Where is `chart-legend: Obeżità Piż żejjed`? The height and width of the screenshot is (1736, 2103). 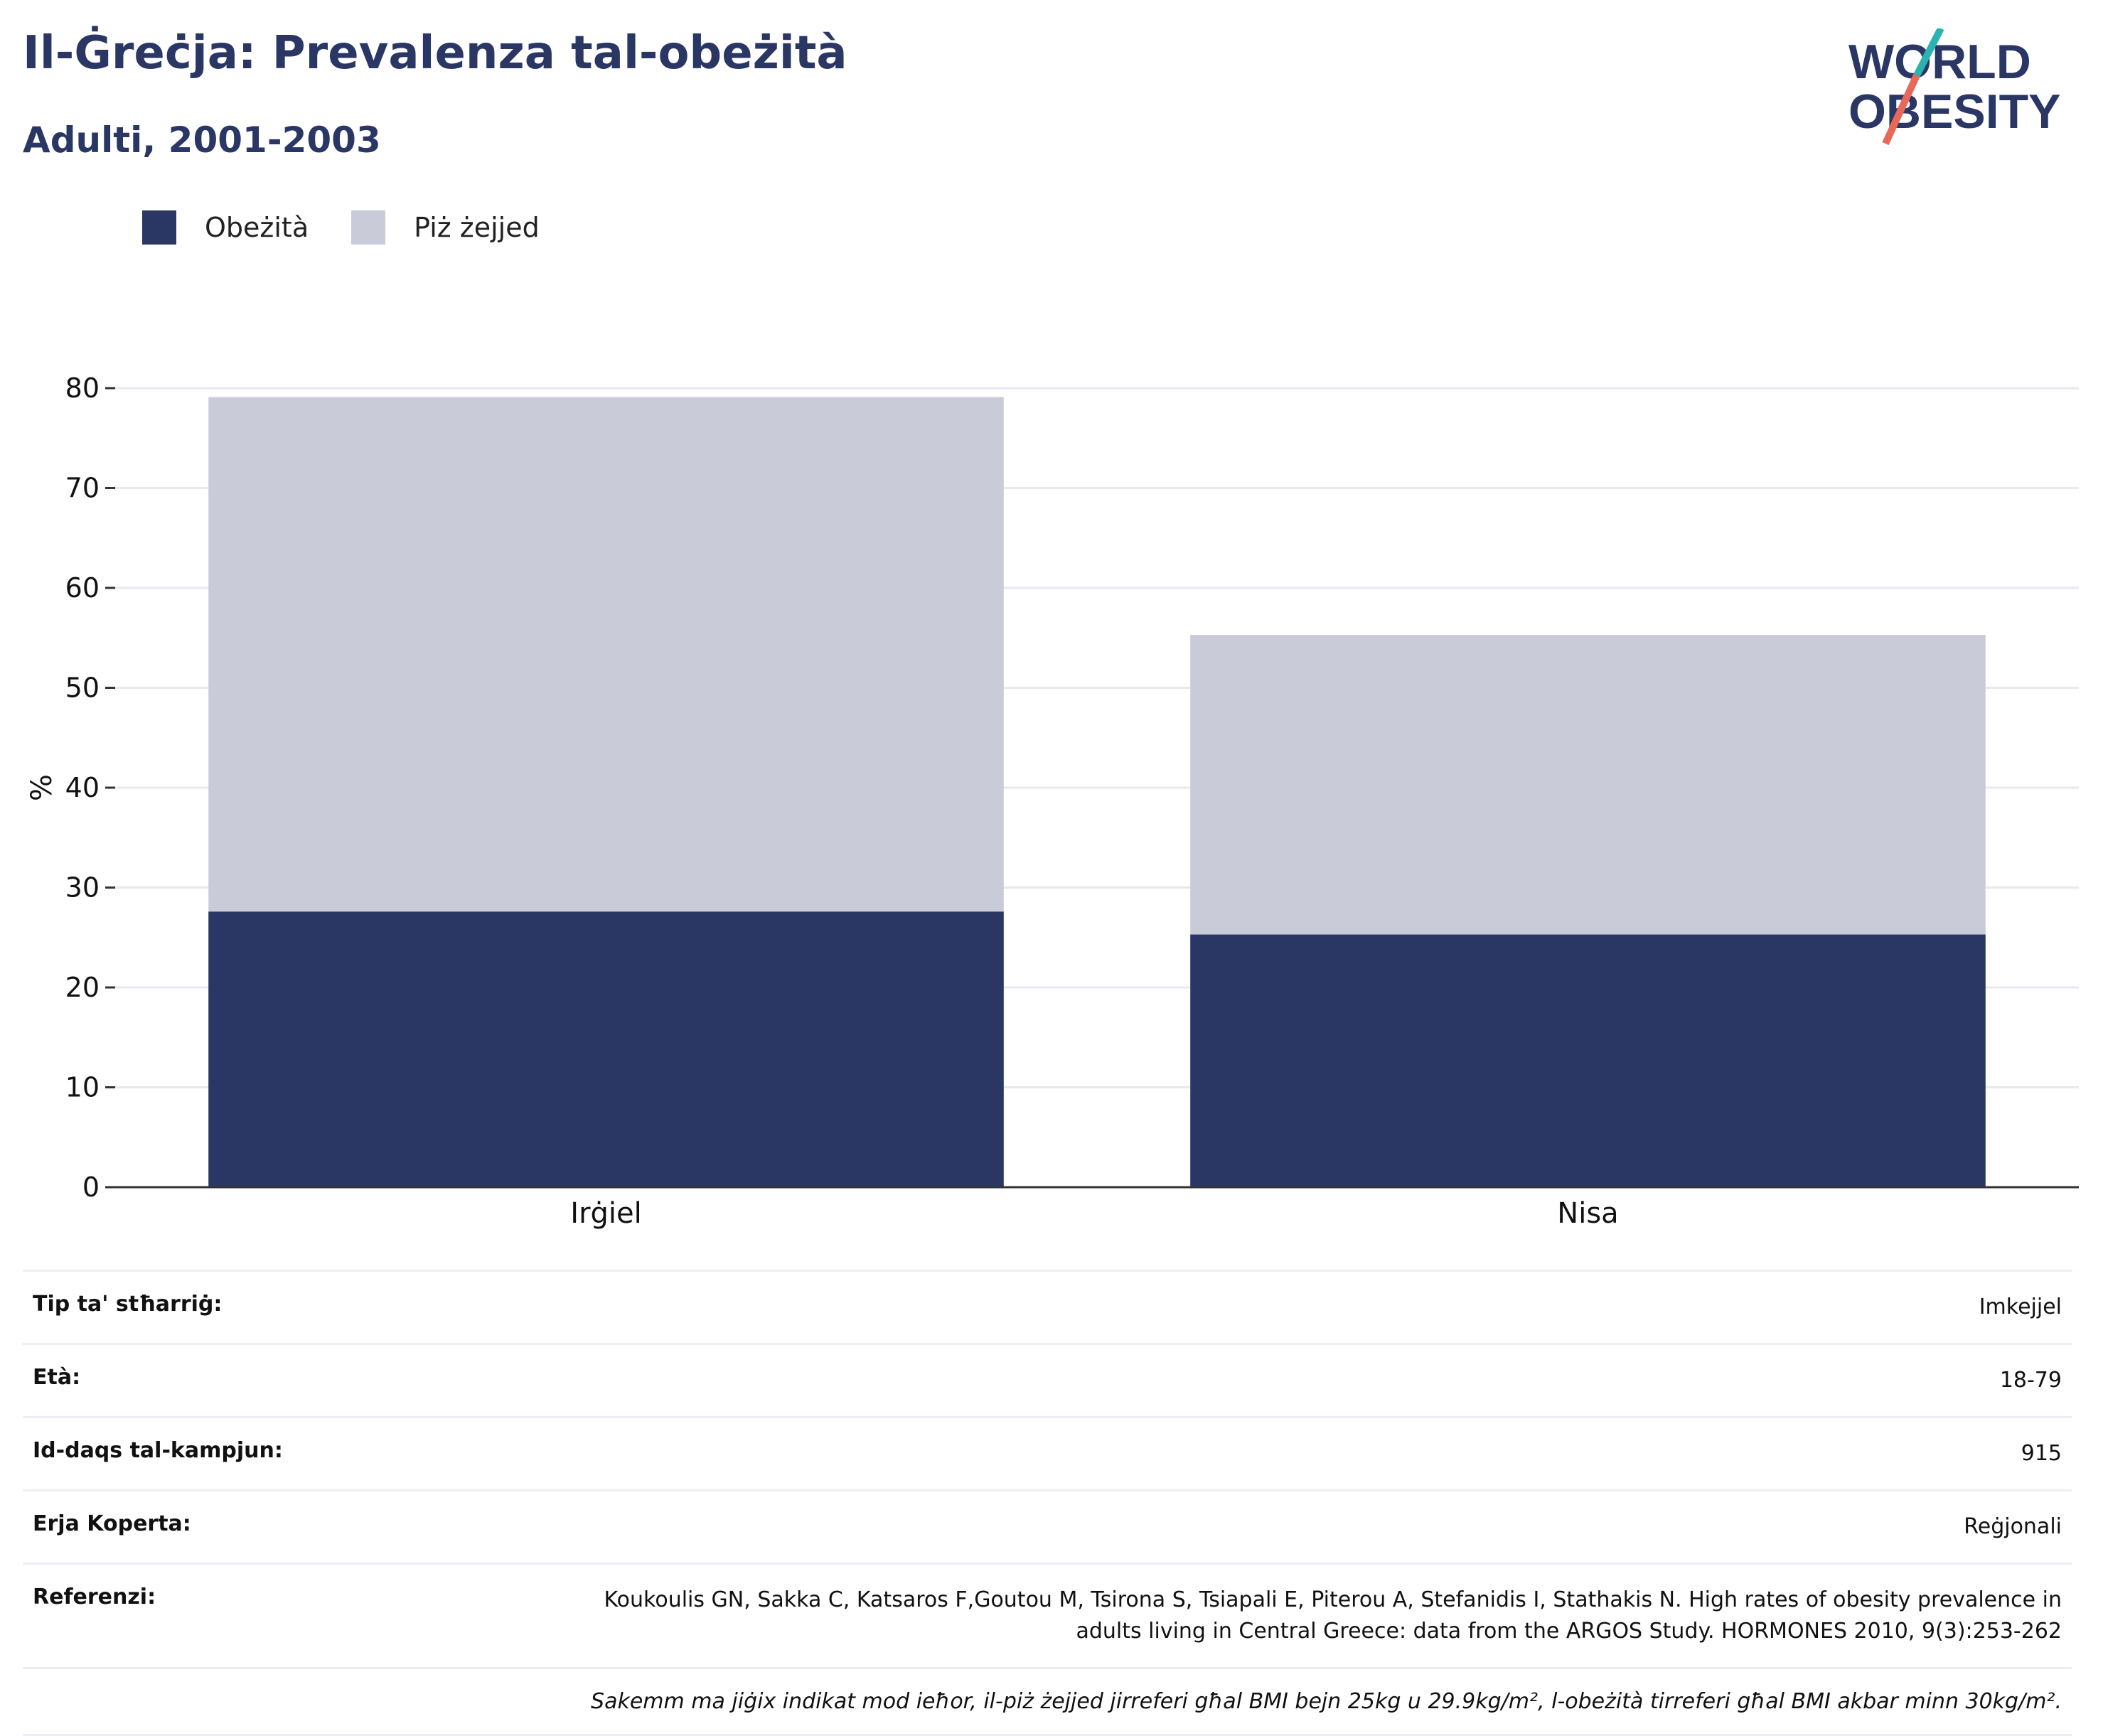
chart-legend: Obeżità Piż żejjed is located at coordinates (362, 227).